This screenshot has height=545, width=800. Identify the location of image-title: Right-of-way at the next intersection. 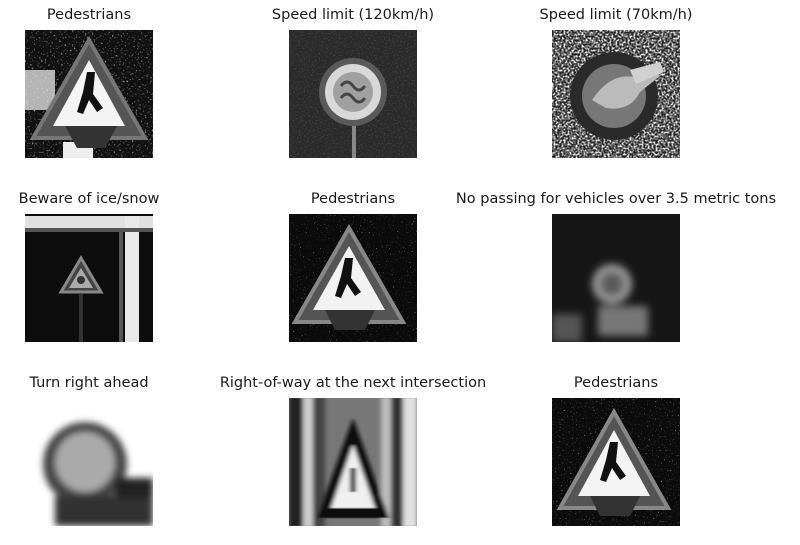
(353, 383).